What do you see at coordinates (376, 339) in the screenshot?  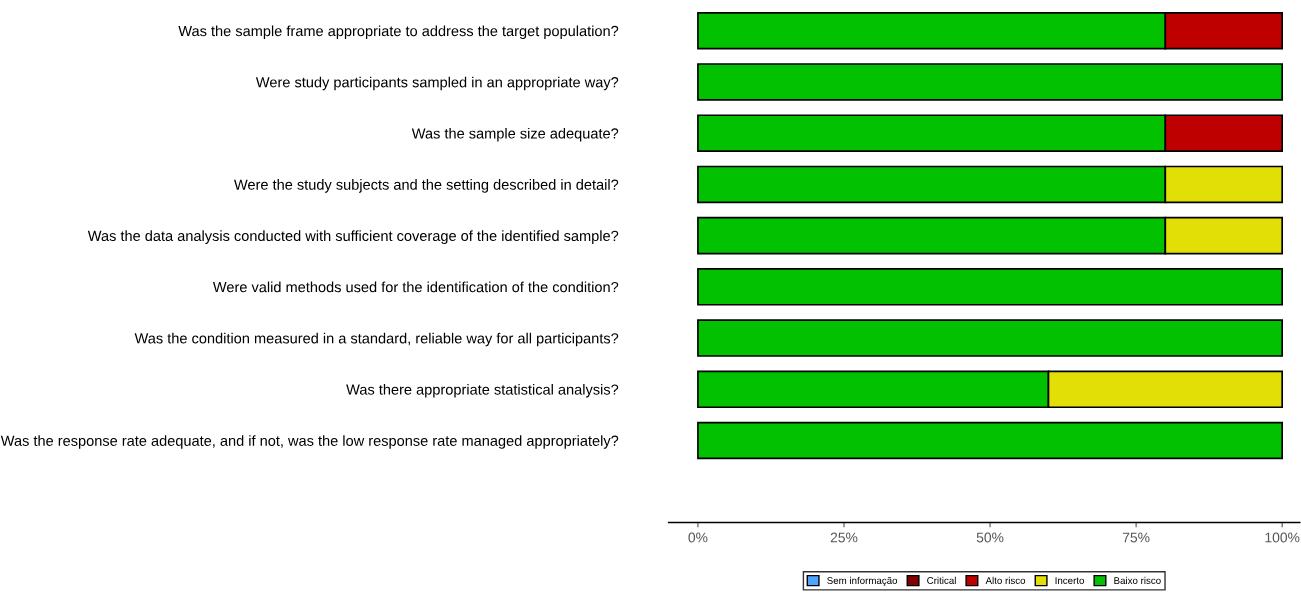 I see `y-tick-label: Was the condition measured in a standard, reliable way for all participants?` at bounding box center [376, 339].